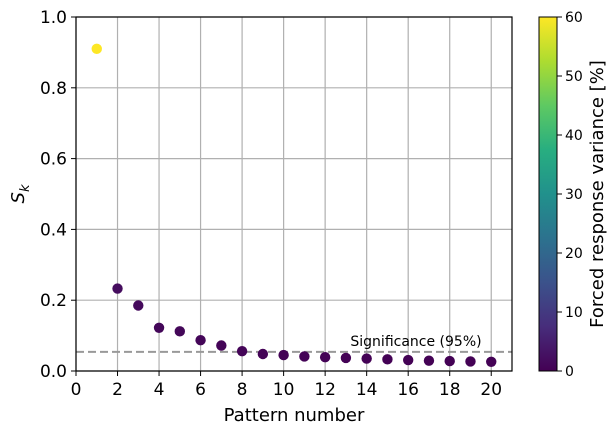 This screenshot has width=614, height=428. What do you see at coordinates (548, 194) in the screenshot?
I see `colorbar` at bounding box center [548, 194].